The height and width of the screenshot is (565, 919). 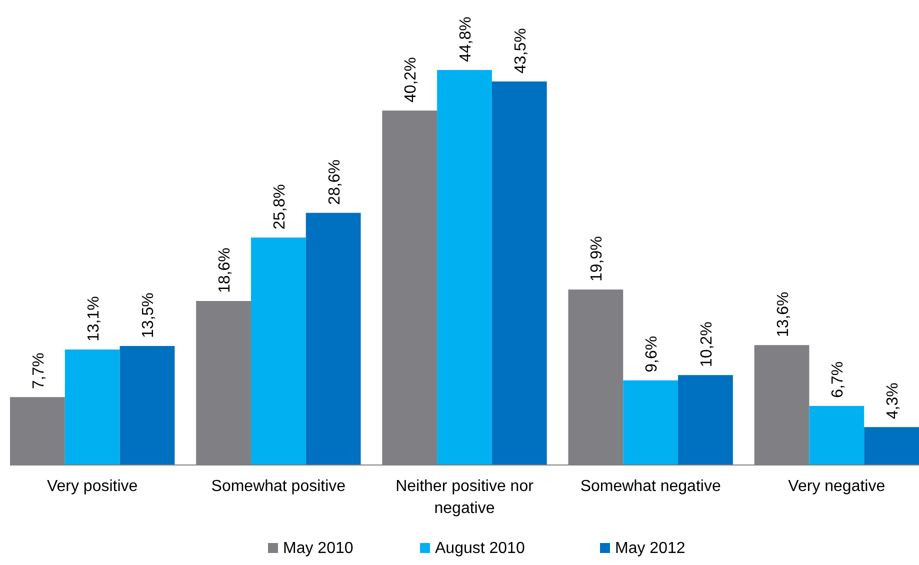 I want to click on data-label: 25,8%, so click(x=279, y=207).